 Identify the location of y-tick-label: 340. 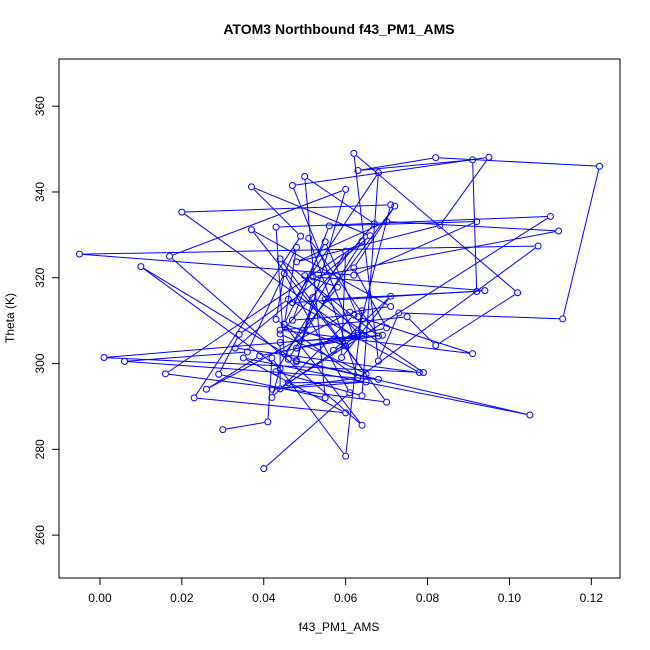
(40, 192).